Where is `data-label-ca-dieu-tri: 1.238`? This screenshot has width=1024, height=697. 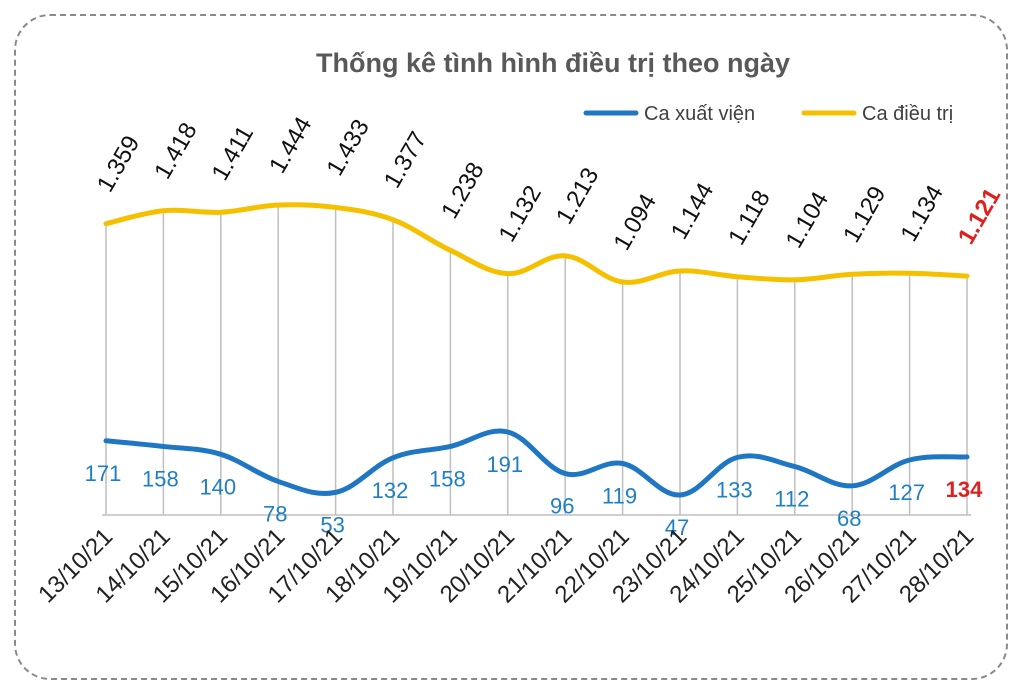 data-label-ca-dieu-tri: 1.238 is located at coordinates (462, 191).